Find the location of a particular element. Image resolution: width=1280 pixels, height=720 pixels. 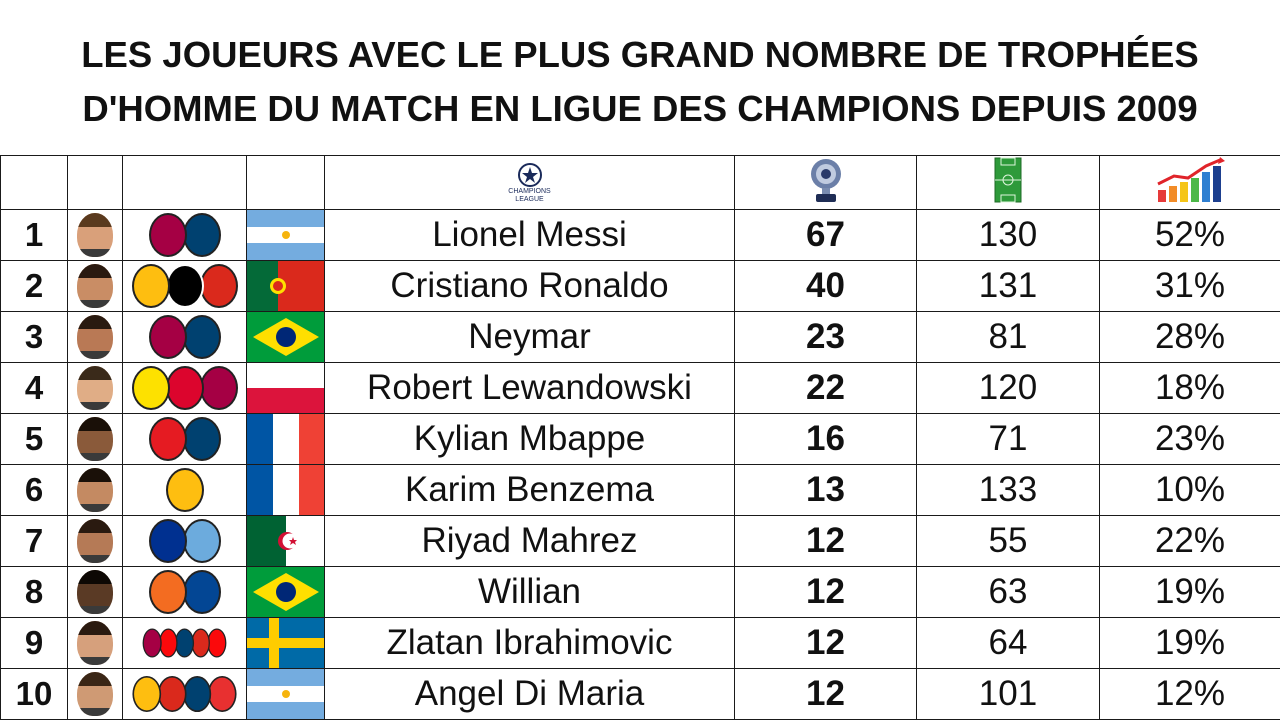

player-name: Cristiano Ronaldo is located at coordinates (529, 285).